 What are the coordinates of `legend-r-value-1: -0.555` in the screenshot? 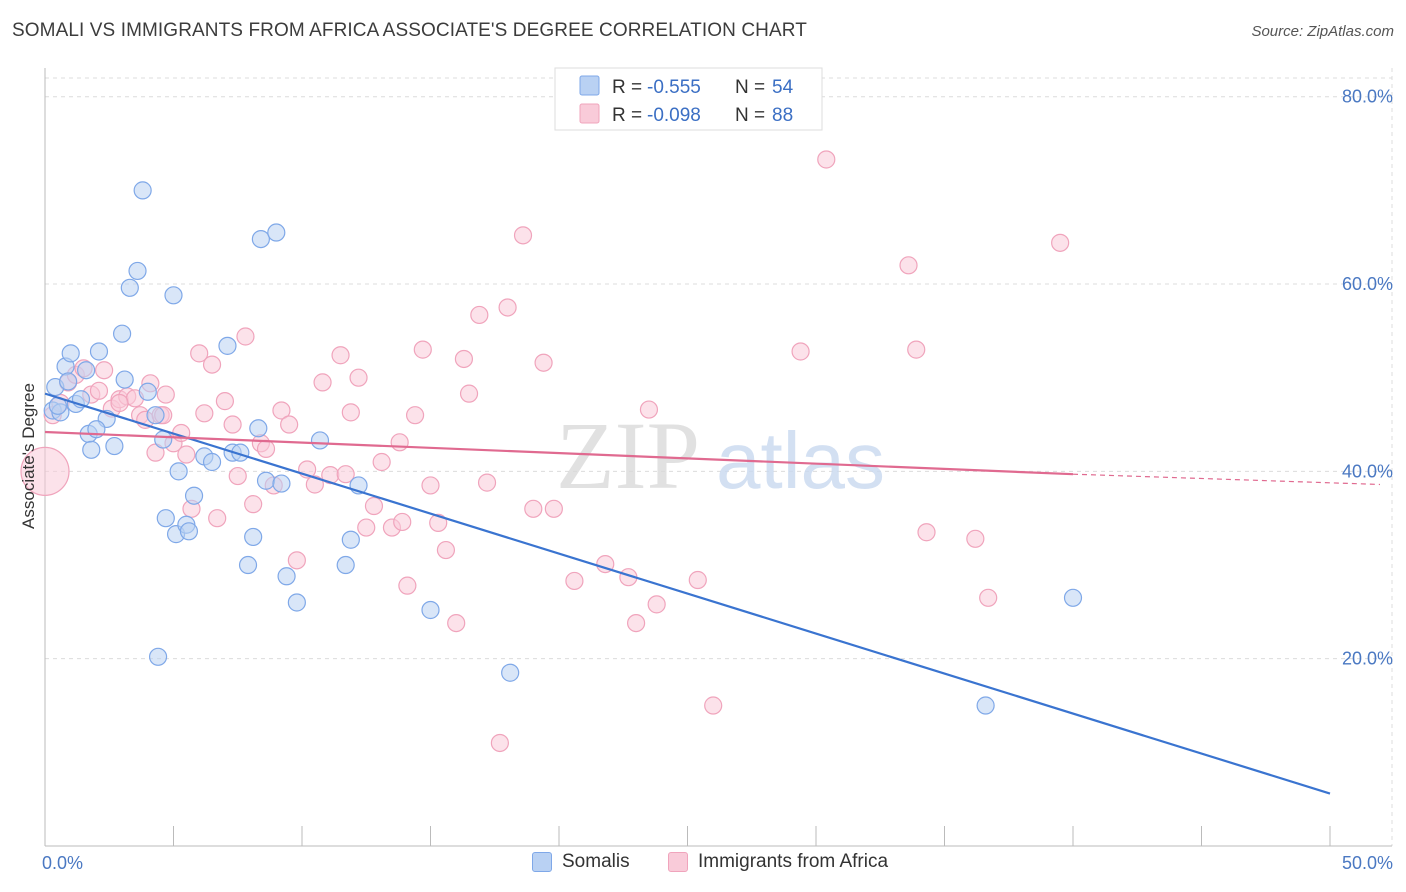 It's located at (674, 87).